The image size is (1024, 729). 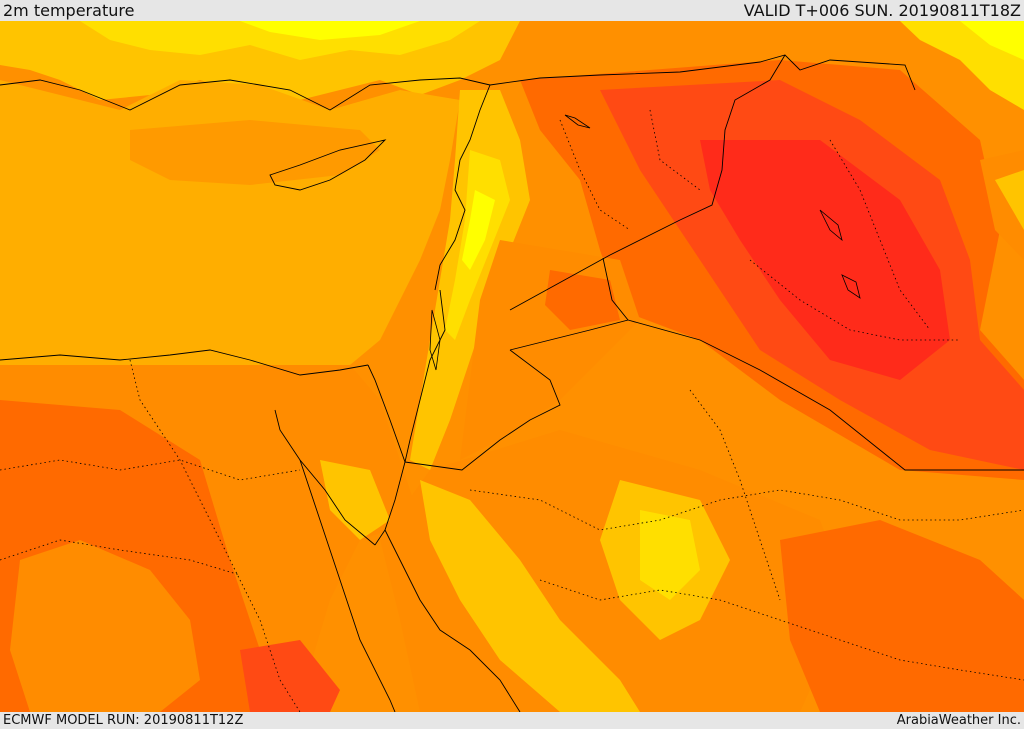 What do you see at coordinates (992, 40) in the screenshot?
I see `temp-zone-northeast-cool` at bounding box center [992, 40].